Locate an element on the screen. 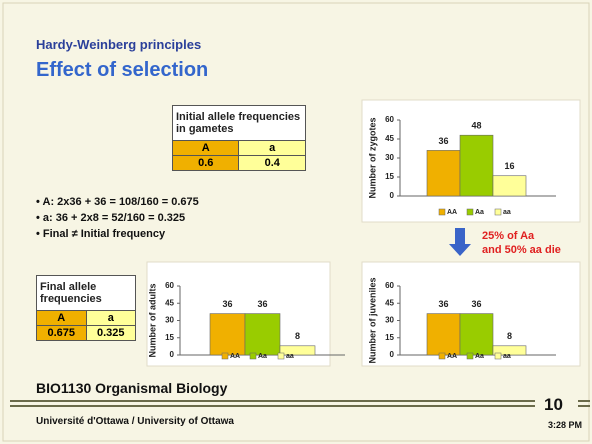 This screenshot has height=444, width=592. title: Hardy-Weinberg principles is located at coordinates (119, 44).